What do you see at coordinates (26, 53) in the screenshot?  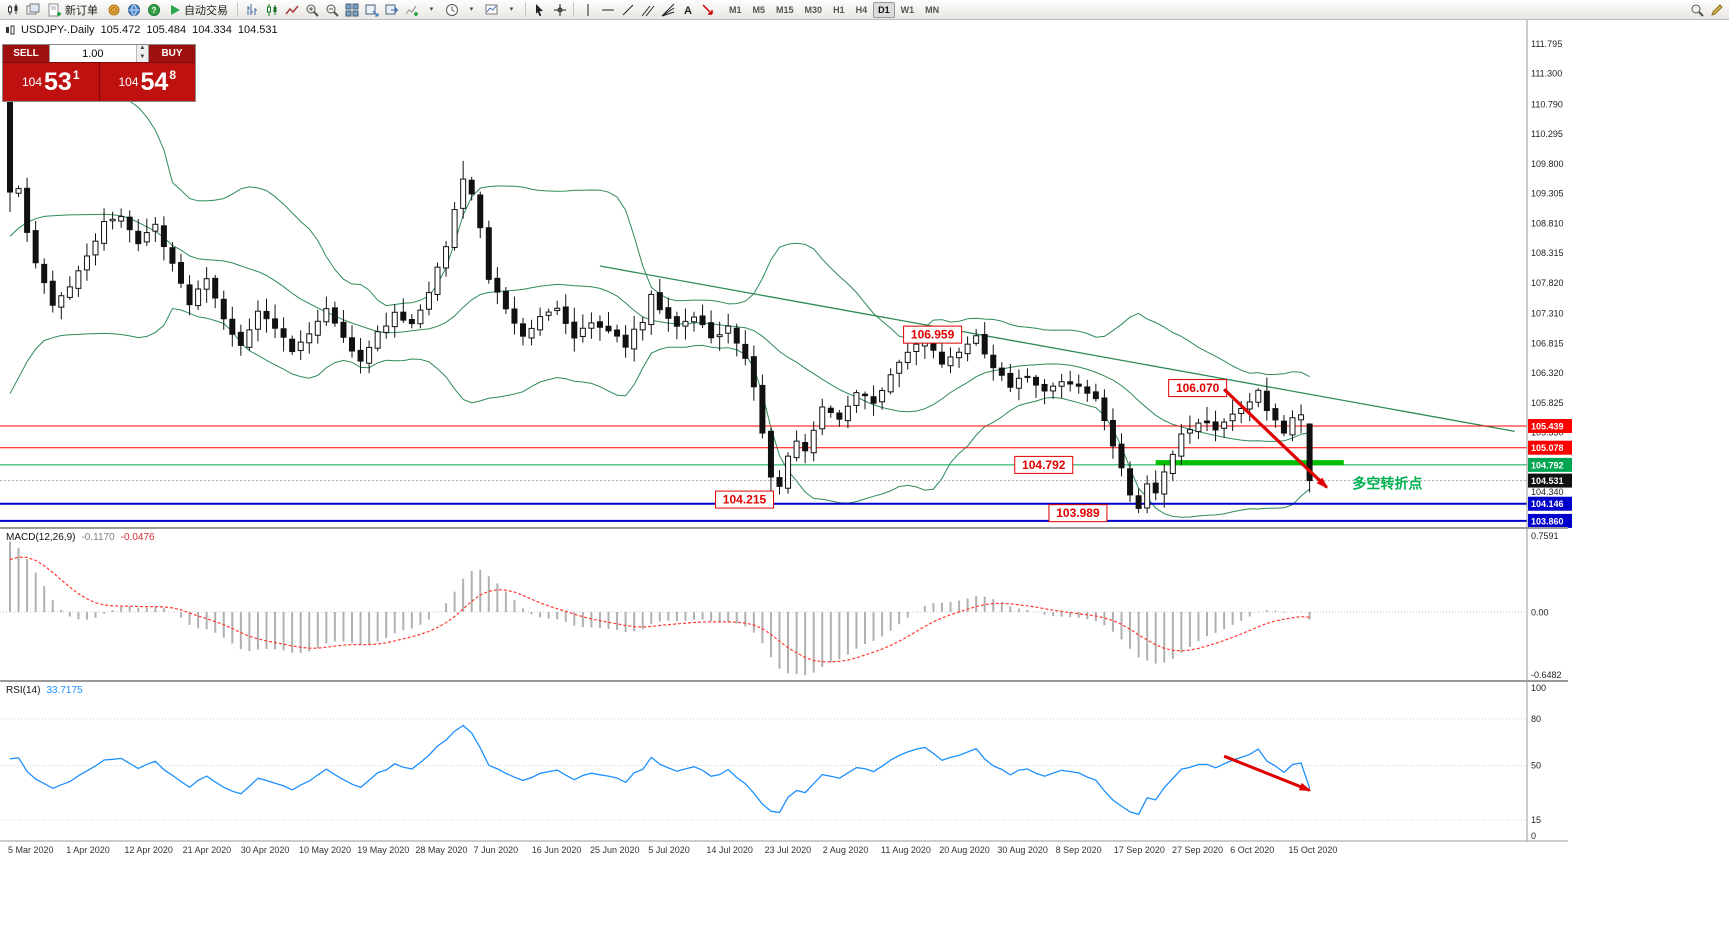 I see `sell-button: SELL` at bounding box center [26, 53].